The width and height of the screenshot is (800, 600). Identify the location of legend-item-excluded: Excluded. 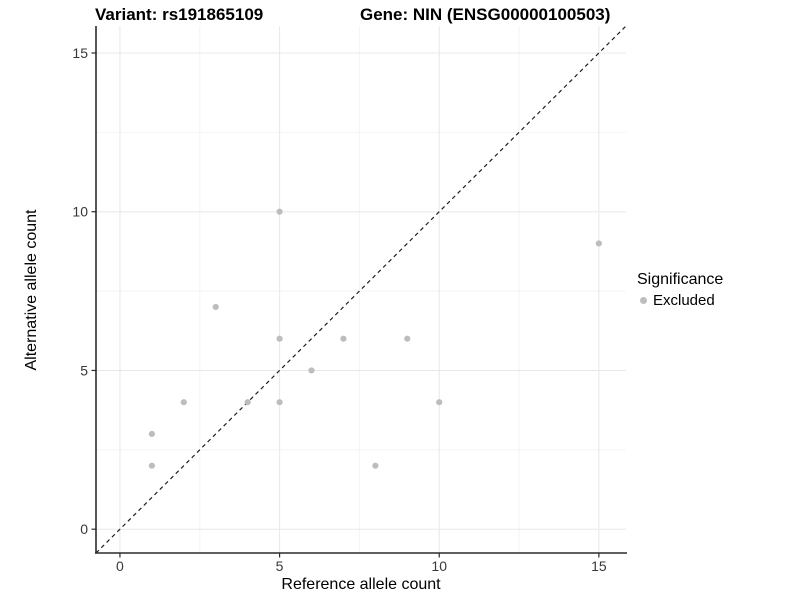
(680, 300).